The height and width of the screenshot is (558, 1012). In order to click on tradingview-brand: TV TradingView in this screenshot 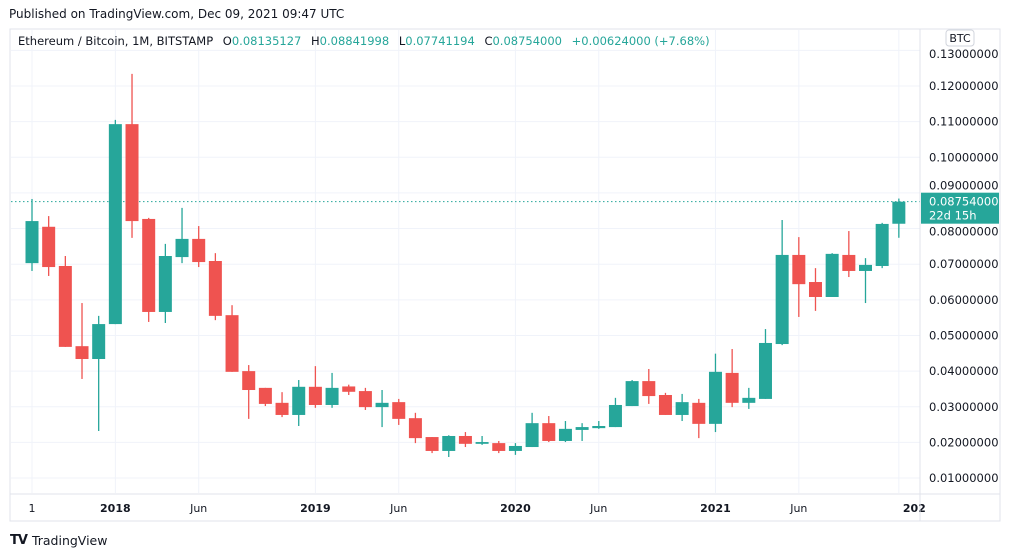, I will do `click(58, 540)`.